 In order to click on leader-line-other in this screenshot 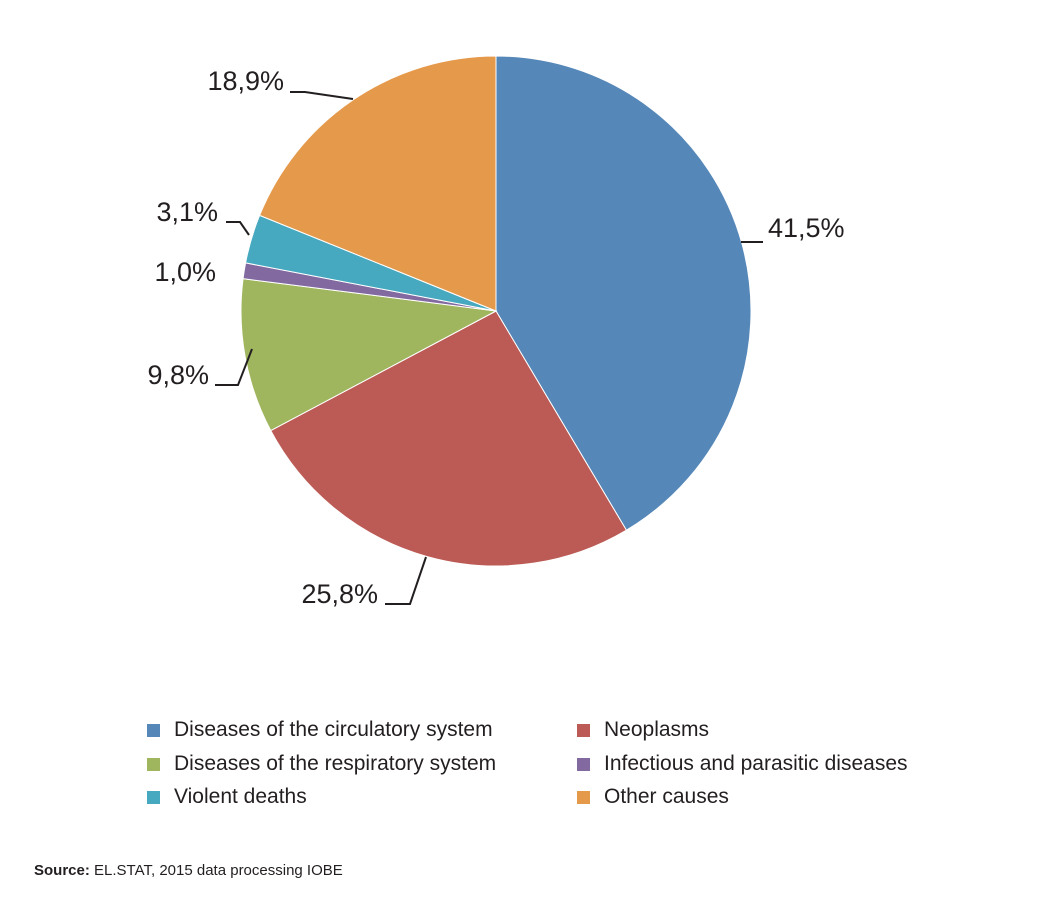, I will do `click(322, 95)`.